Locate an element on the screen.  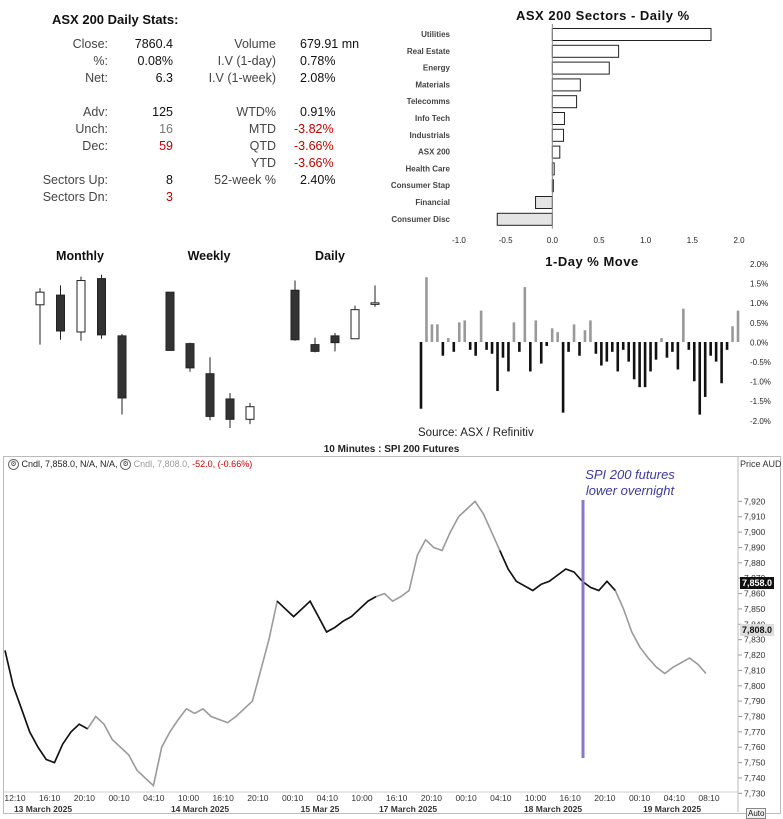
auto-scale-button: Auto is located at coordinates (756, 813).